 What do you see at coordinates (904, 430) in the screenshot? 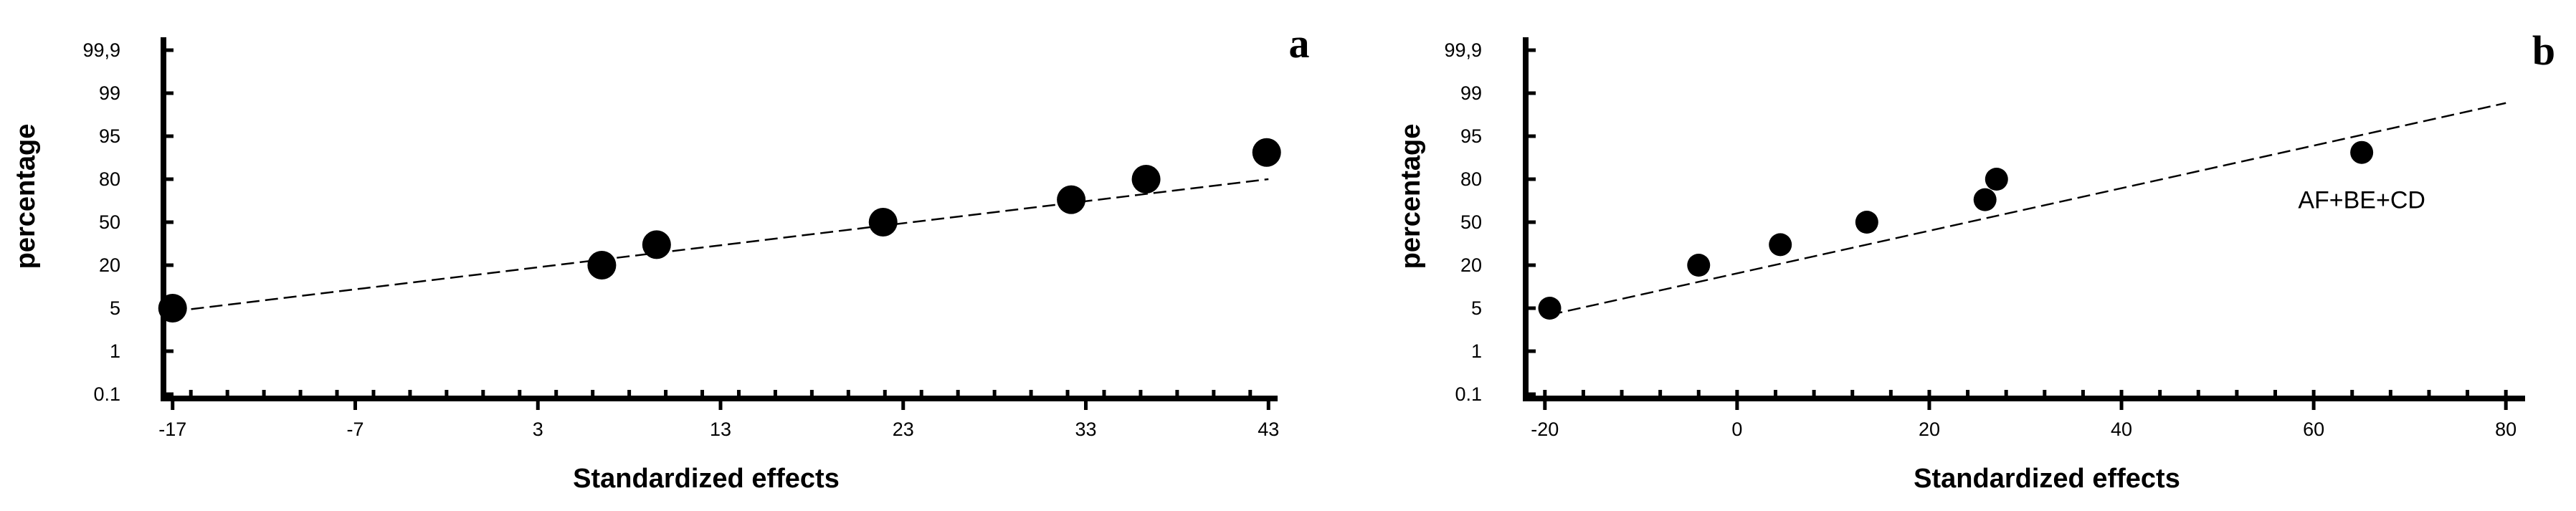
I see `x-tick-label: 23` at bounding box center [904, 430].